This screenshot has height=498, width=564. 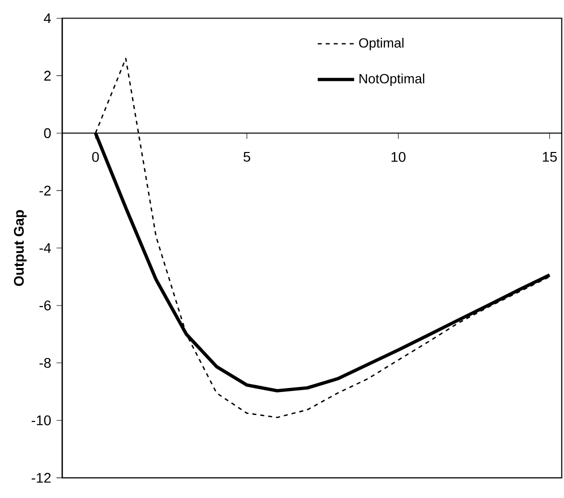 What do you see at coordinates (41, 420) in the screenshot?
I see `y-tick-label: -10` at bounding box center [41, 420].